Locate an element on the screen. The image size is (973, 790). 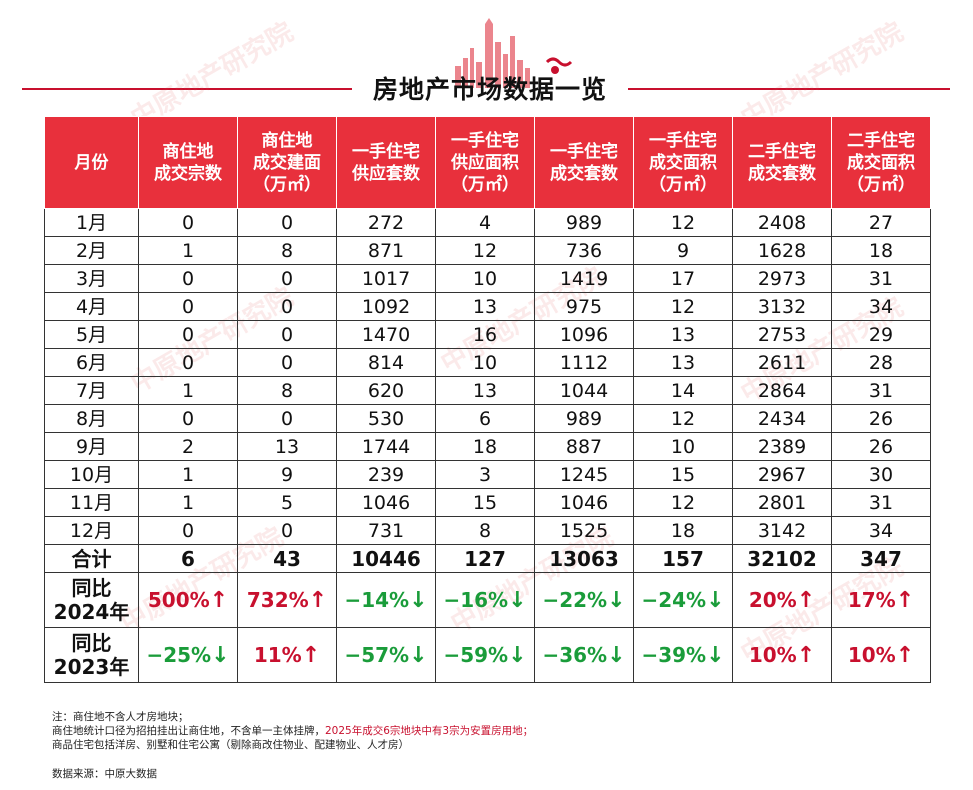
month-cell: 2月 is located at coordinates (91, 250).